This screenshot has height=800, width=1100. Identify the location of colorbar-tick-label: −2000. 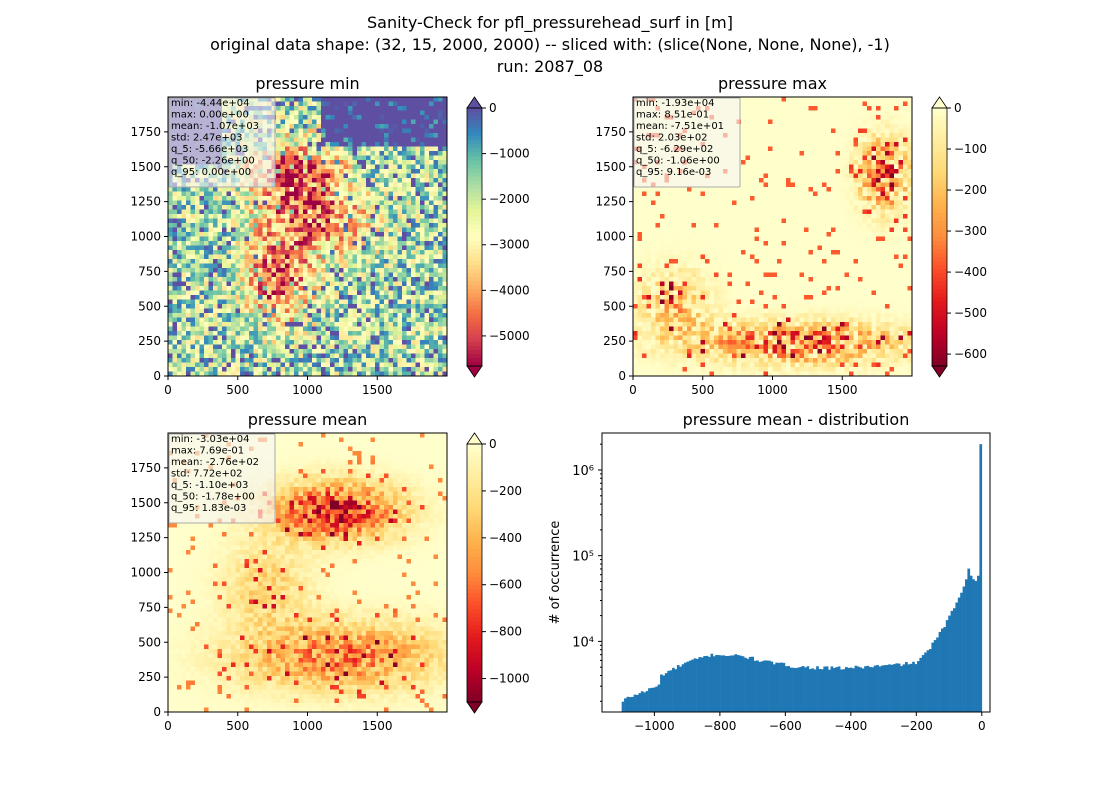
(509, 199).